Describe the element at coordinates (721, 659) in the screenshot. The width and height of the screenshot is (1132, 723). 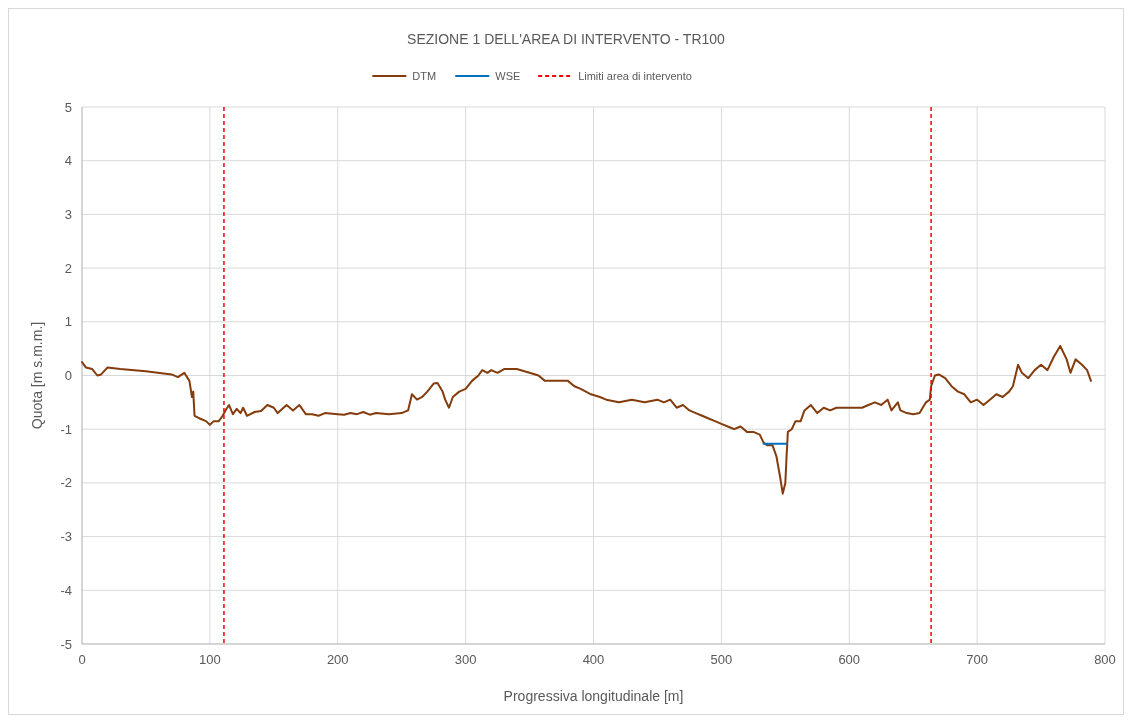
I see `x-tick-label: 500` at that location.